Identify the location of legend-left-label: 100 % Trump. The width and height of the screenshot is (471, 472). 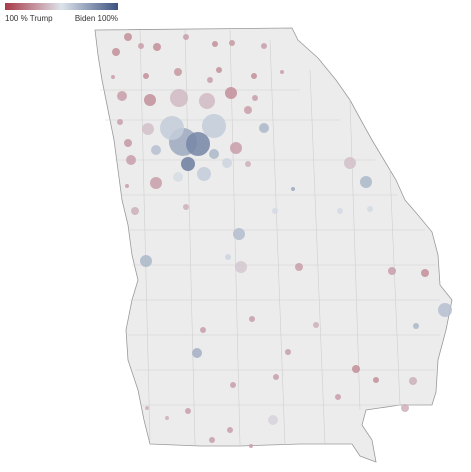
(29, 18).